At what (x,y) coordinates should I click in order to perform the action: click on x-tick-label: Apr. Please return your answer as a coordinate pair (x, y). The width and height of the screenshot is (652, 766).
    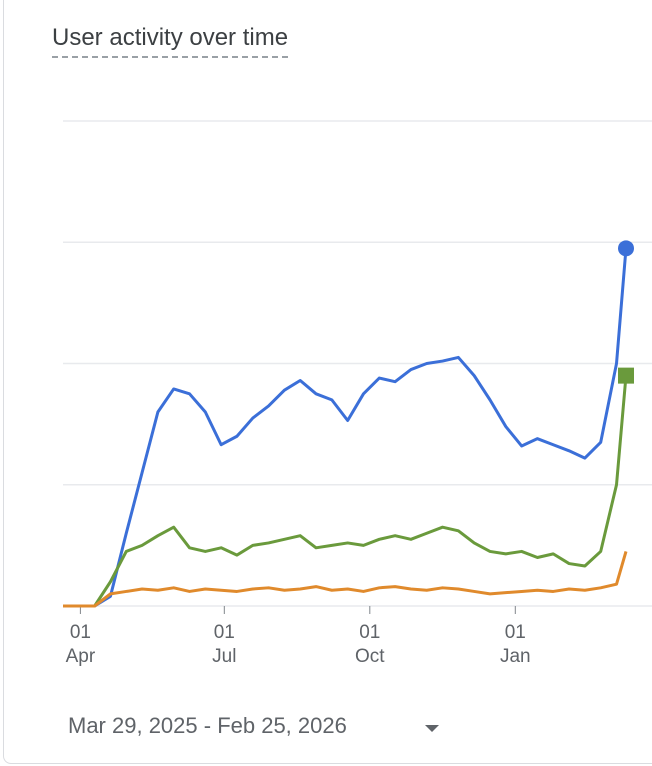
    Looking at the image, I should click on (81, 656).